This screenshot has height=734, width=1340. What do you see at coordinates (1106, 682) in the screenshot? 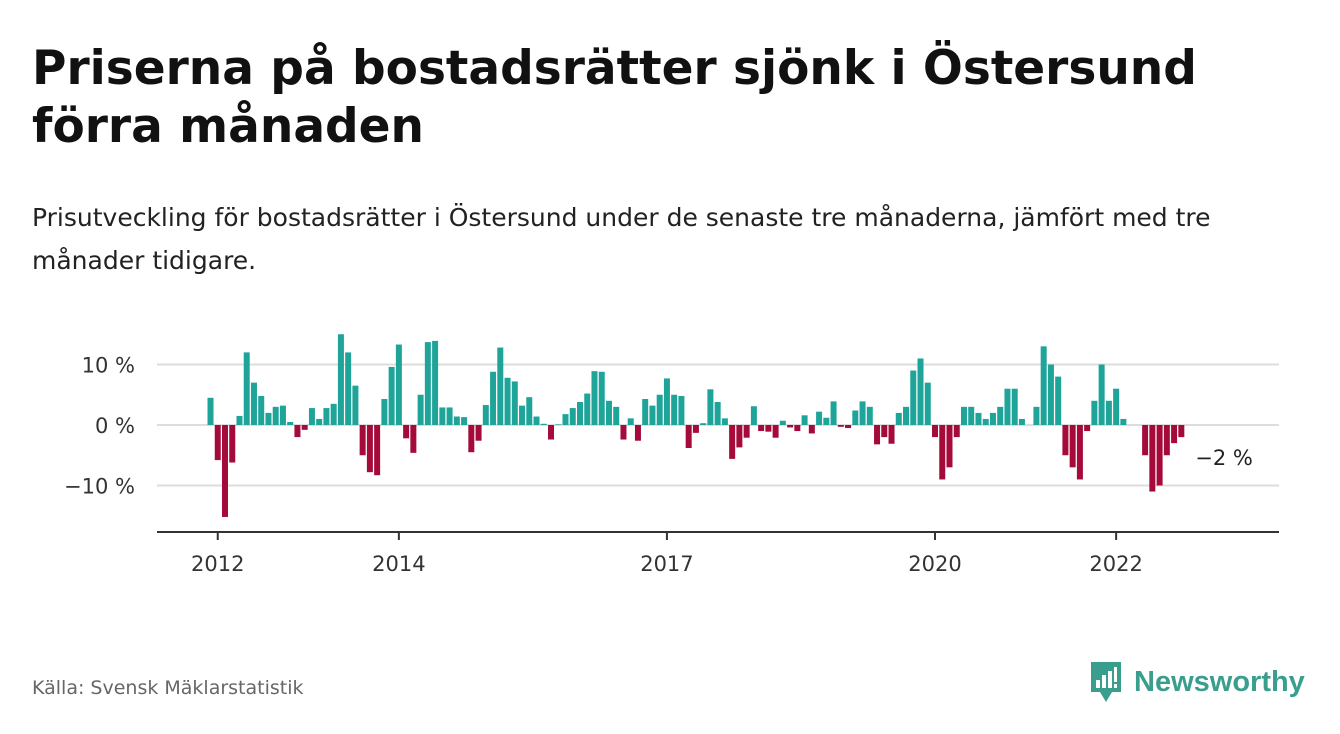
I see `newsworthy-logo-icon` at bounding box center [1106, 682].